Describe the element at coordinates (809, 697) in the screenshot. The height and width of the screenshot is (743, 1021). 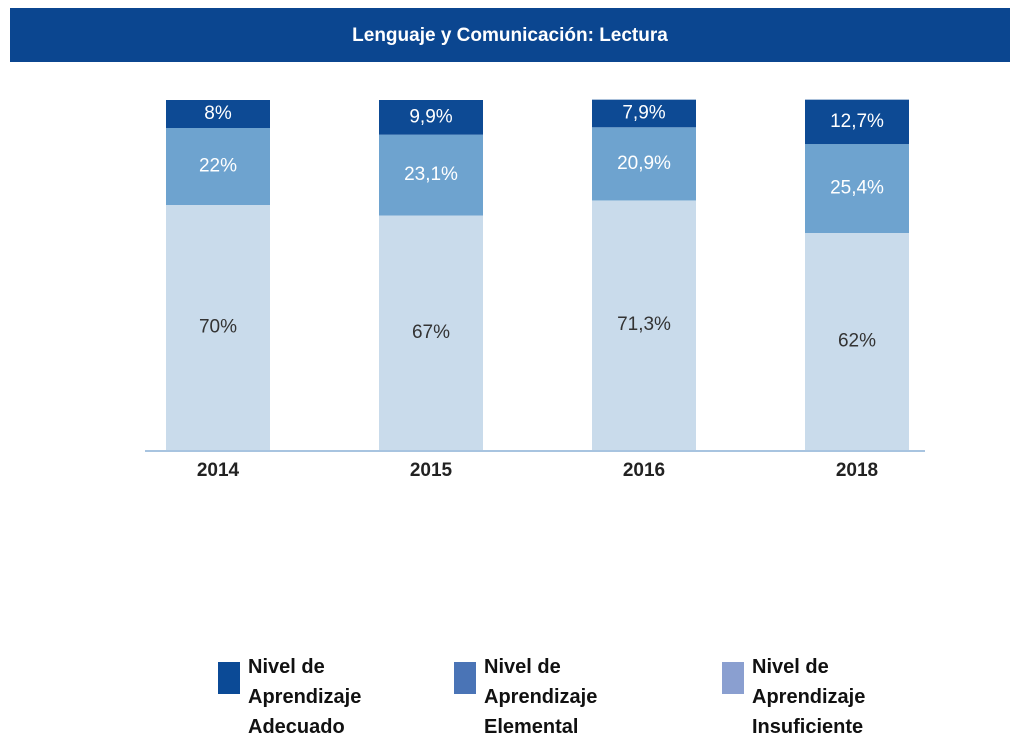
I see `legend-label: Nivel de Aprendizaje Insuficiente` at that location.